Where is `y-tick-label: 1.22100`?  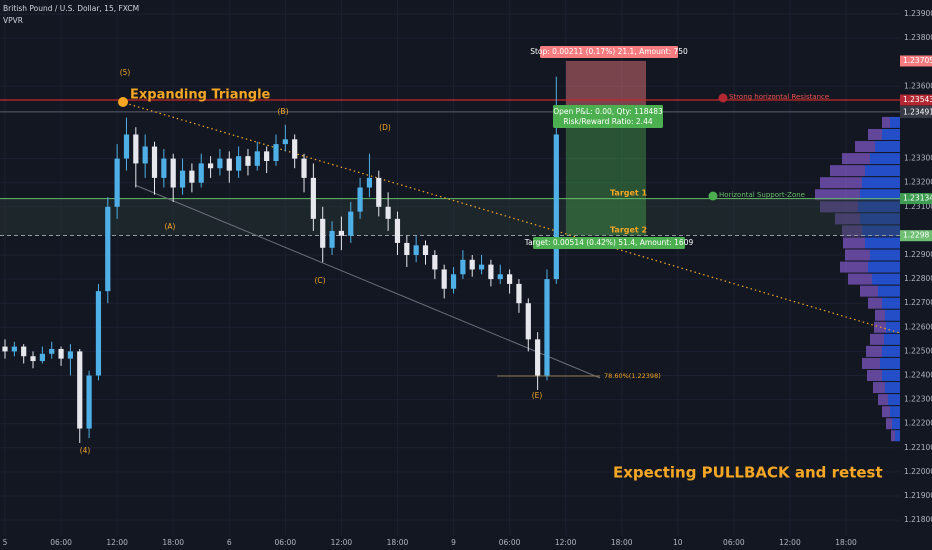 y-tick-label: 1.22100 is located at coordinates (918, 447).